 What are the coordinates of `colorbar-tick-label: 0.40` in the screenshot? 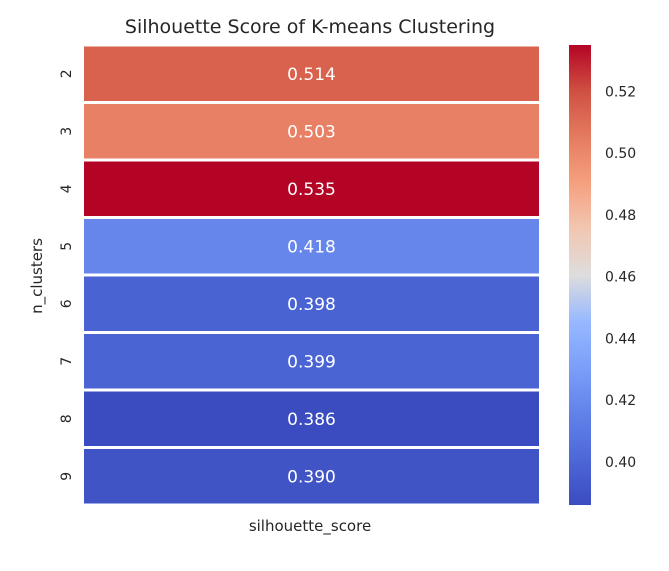 It's located at (620, 463).